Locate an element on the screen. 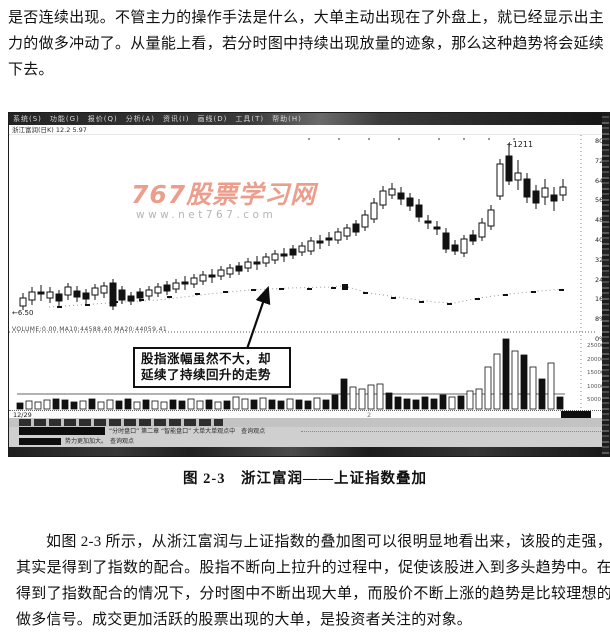 This screenshot has width=610, height=641. status-text-2: 势力更加加大。 查询观点 is located at coordinates (100, 441).